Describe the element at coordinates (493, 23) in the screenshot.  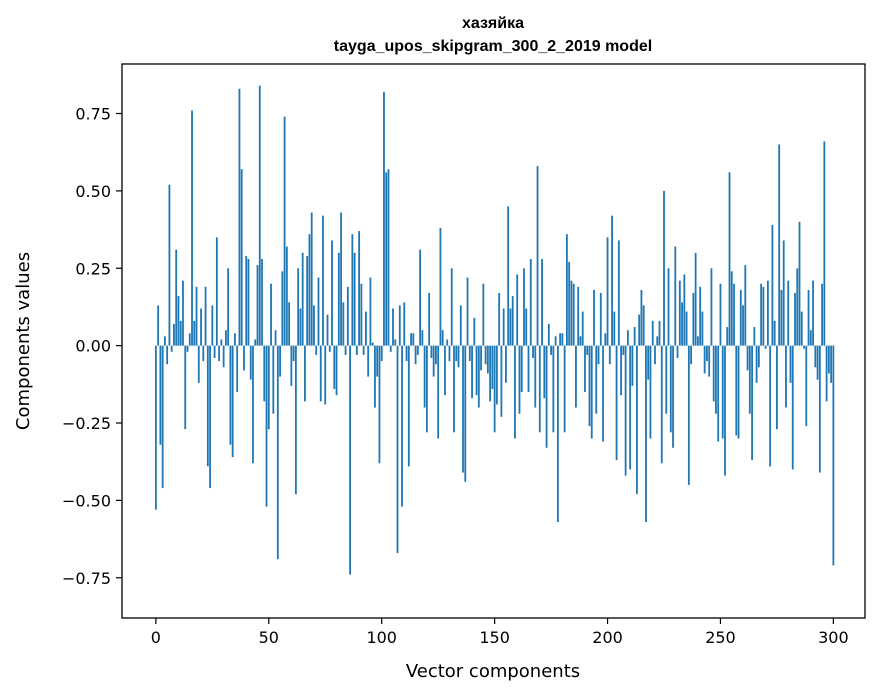
I see `chart-title: хазяйка` at that location.